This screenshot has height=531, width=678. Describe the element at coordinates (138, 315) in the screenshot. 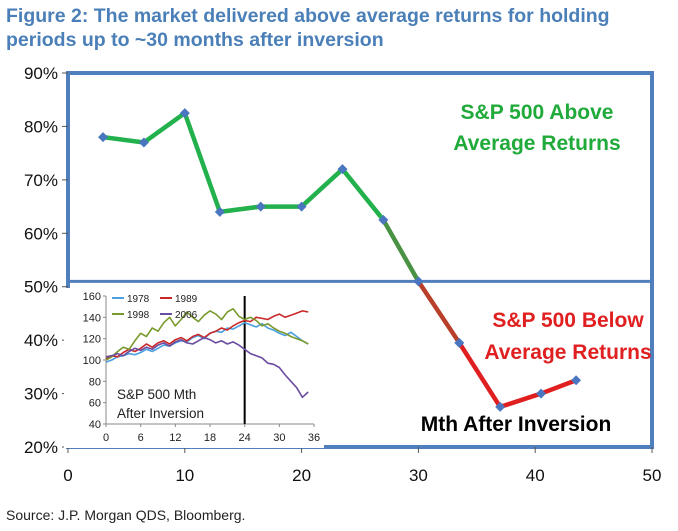

I see `inset-legend-label: 1998` at that location.